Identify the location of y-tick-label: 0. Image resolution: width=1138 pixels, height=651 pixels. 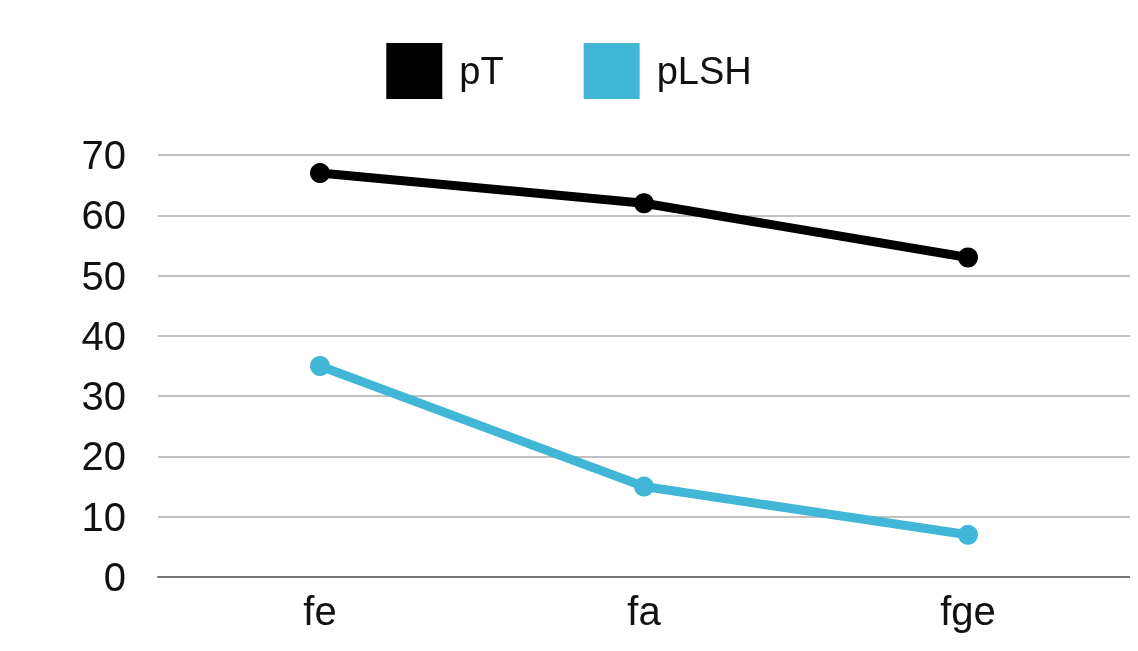
(114, 577).